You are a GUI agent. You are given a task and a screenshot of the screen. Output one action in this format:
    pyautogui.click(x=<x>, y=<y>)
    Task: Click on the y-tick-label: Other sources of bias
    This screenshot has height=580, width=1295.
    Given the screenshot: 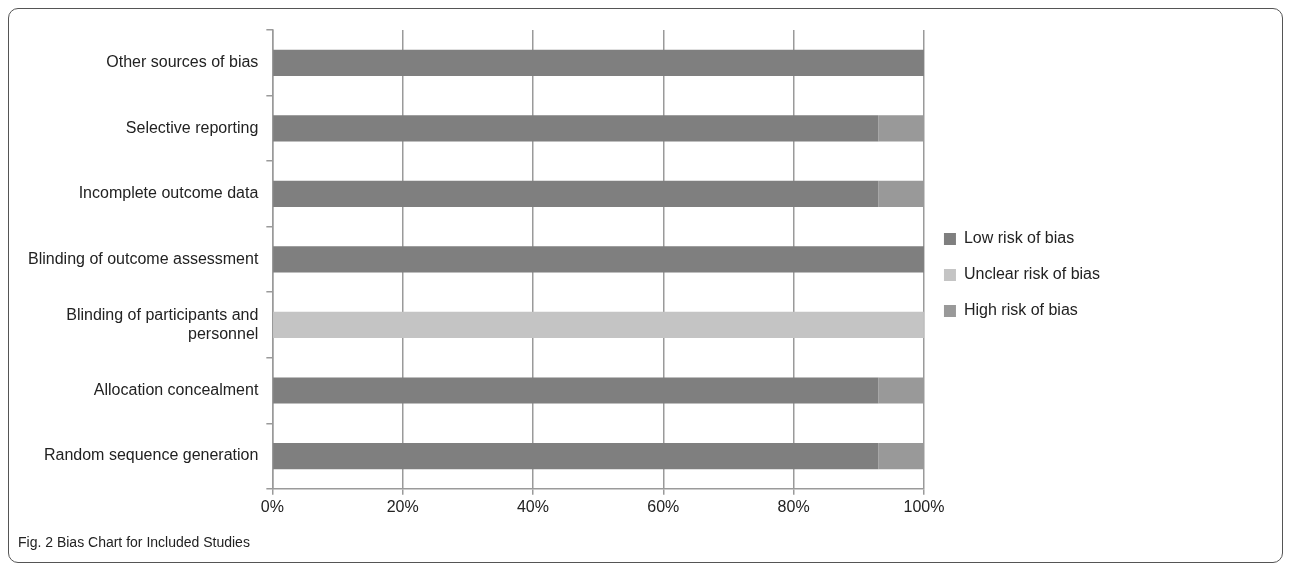 What is the action you would take?
    pyautogui.click(x=182, y=62)
    